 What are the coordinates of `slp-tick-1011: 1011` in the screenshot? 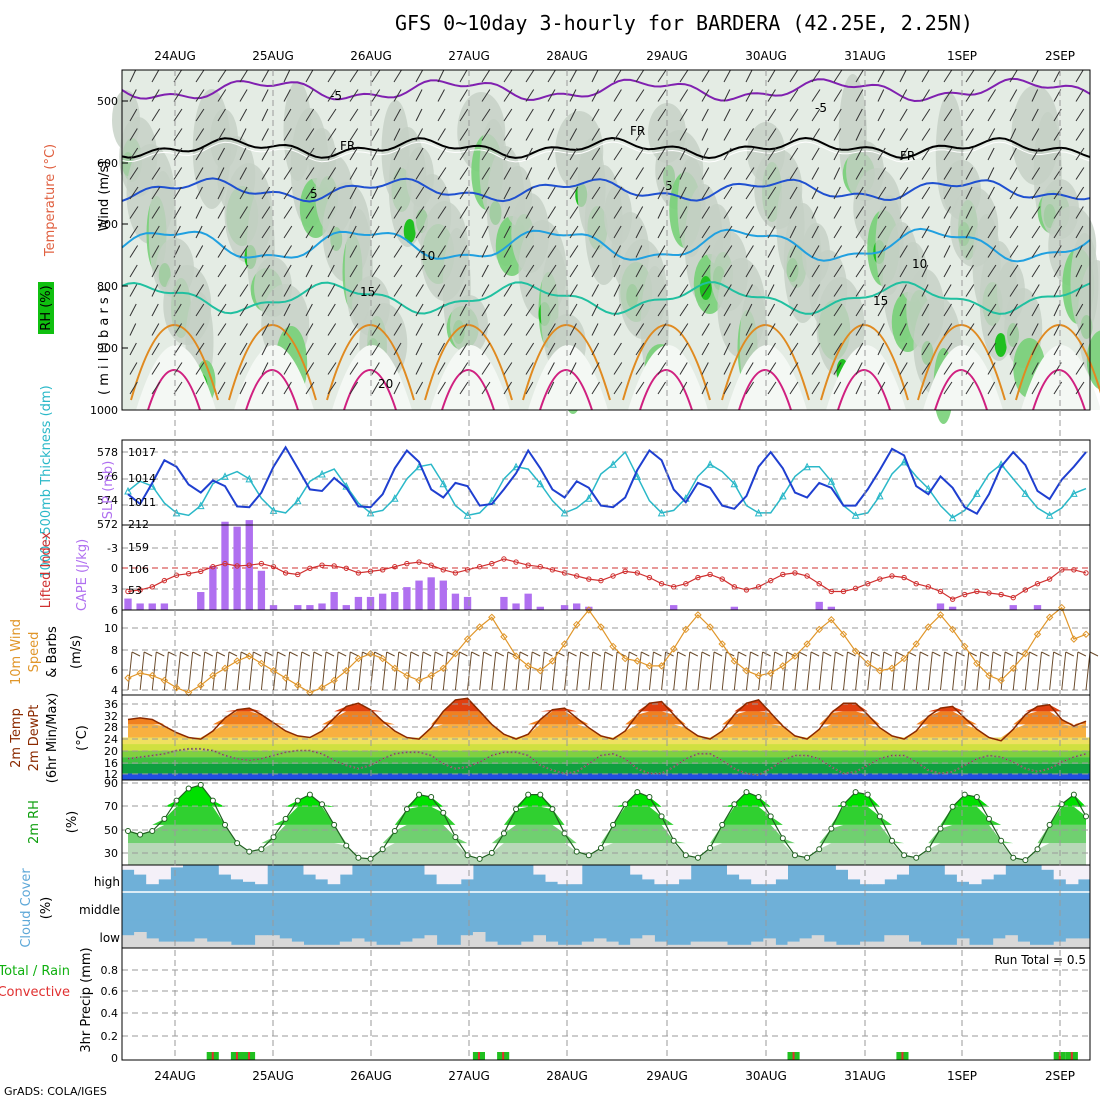 It's located at (142, 502).